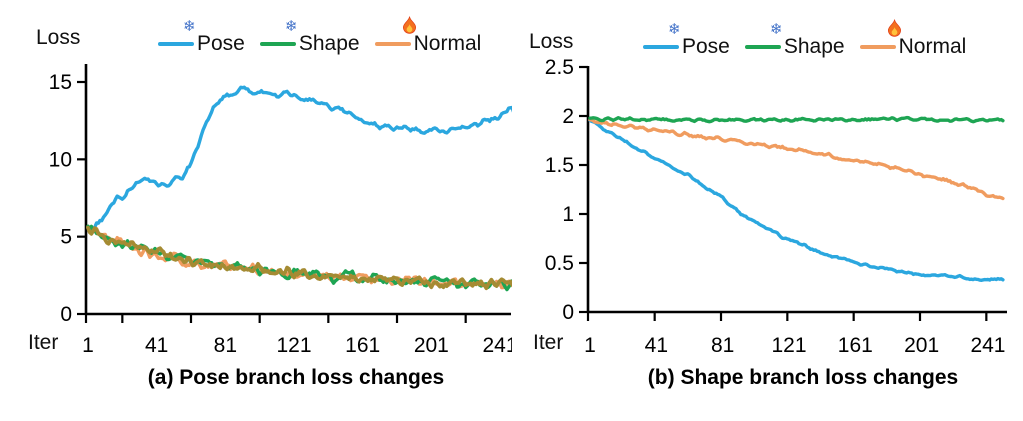 The image size is (1023, 421). What do you see at coordinates (559, 165) in the screenshot?
I see `y-tick-label: 1.5` at bounding box center [559, 165].